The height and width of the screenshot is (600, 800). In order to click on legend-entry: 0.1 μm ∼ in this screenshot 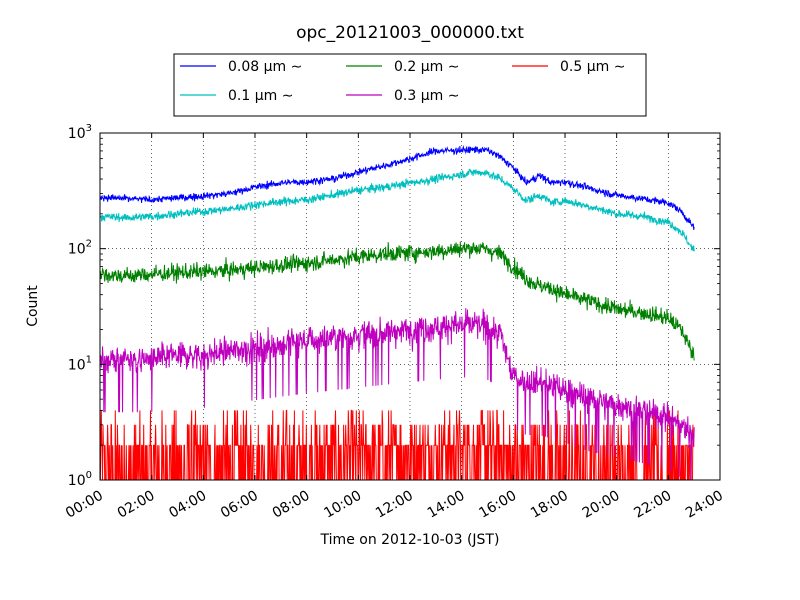, I will do `click(260, 96)`.